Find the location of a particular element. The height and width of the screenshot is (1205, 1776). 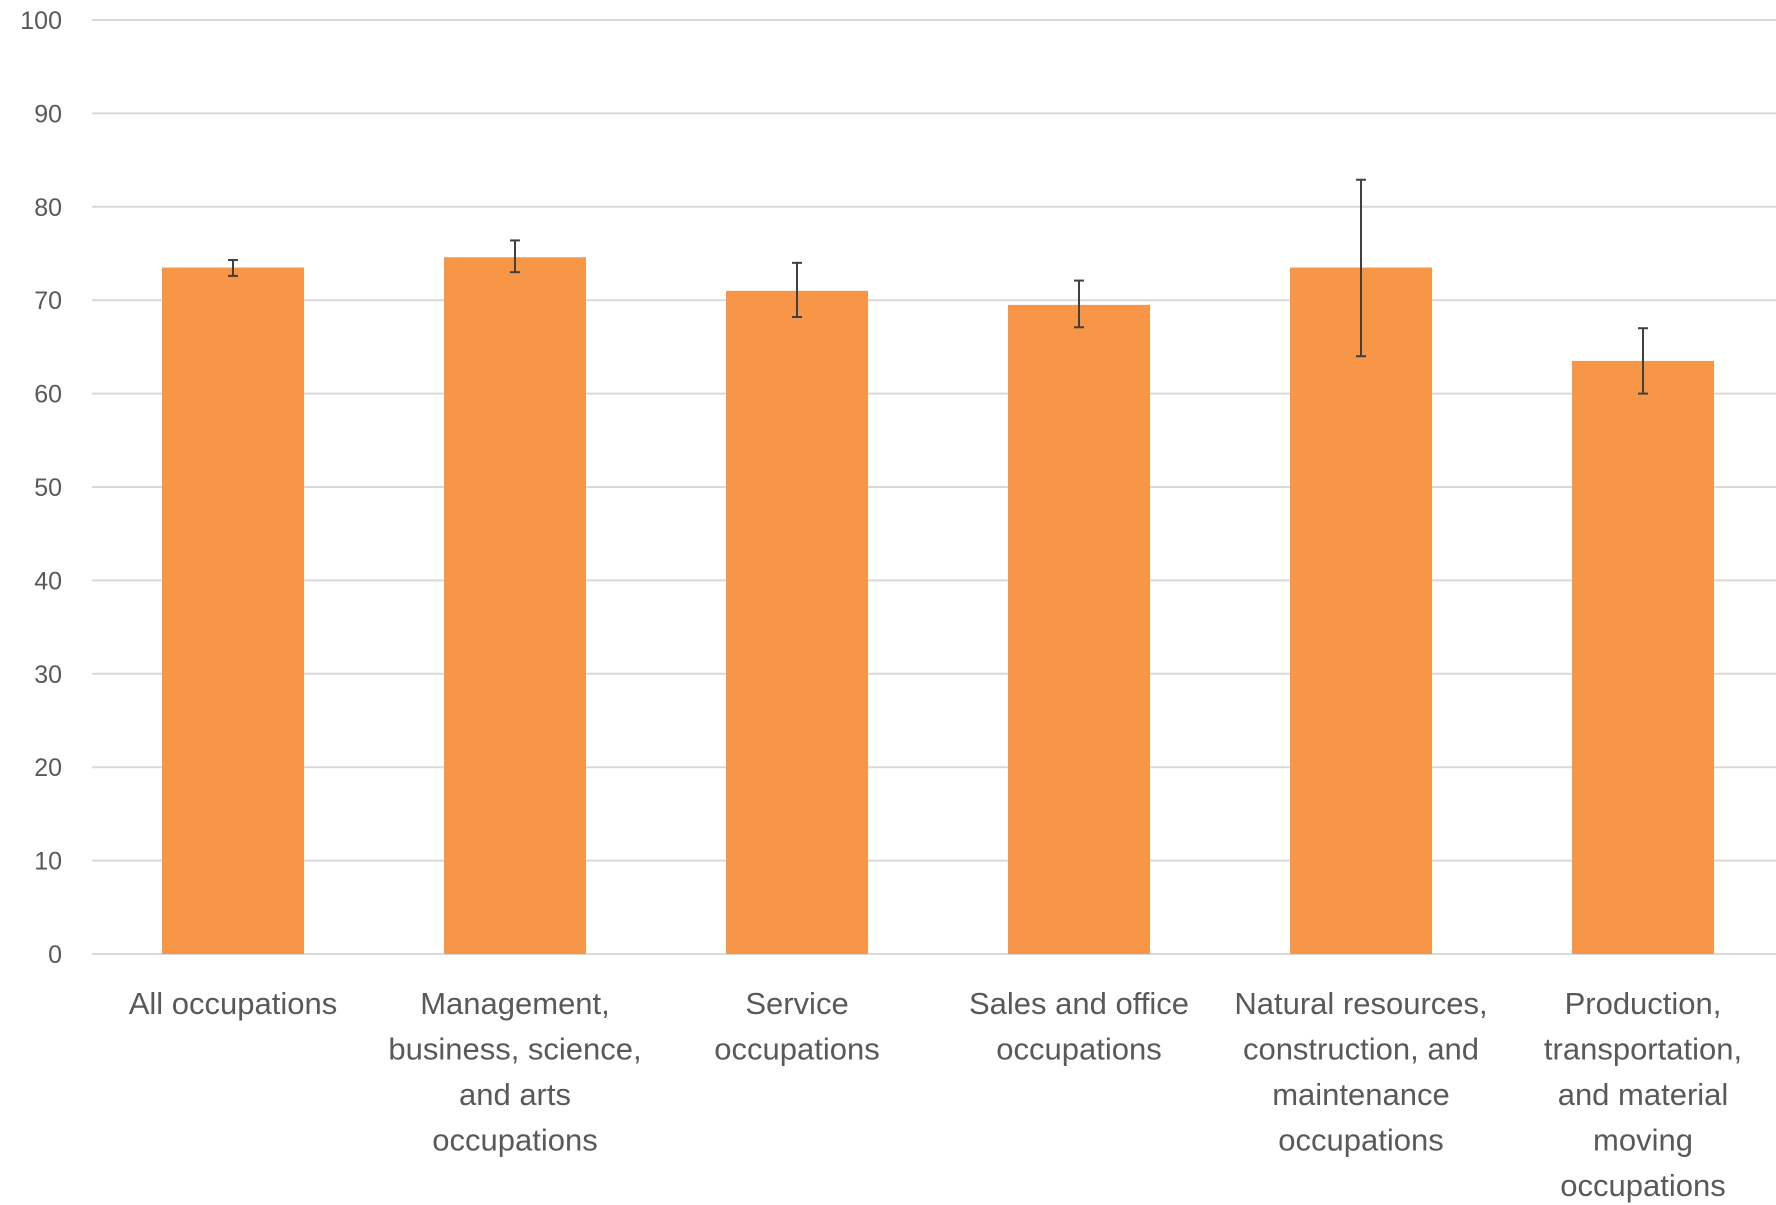

x-category-label-line: Production, is located at coordinates (1643, 1003).